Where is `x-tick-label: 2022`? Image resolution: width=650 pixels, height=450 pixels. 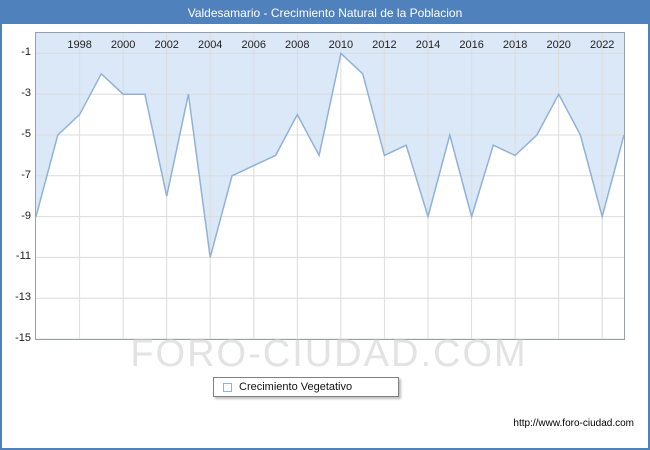
x-tick-label: 2022 is located at coordinates (602, 45).